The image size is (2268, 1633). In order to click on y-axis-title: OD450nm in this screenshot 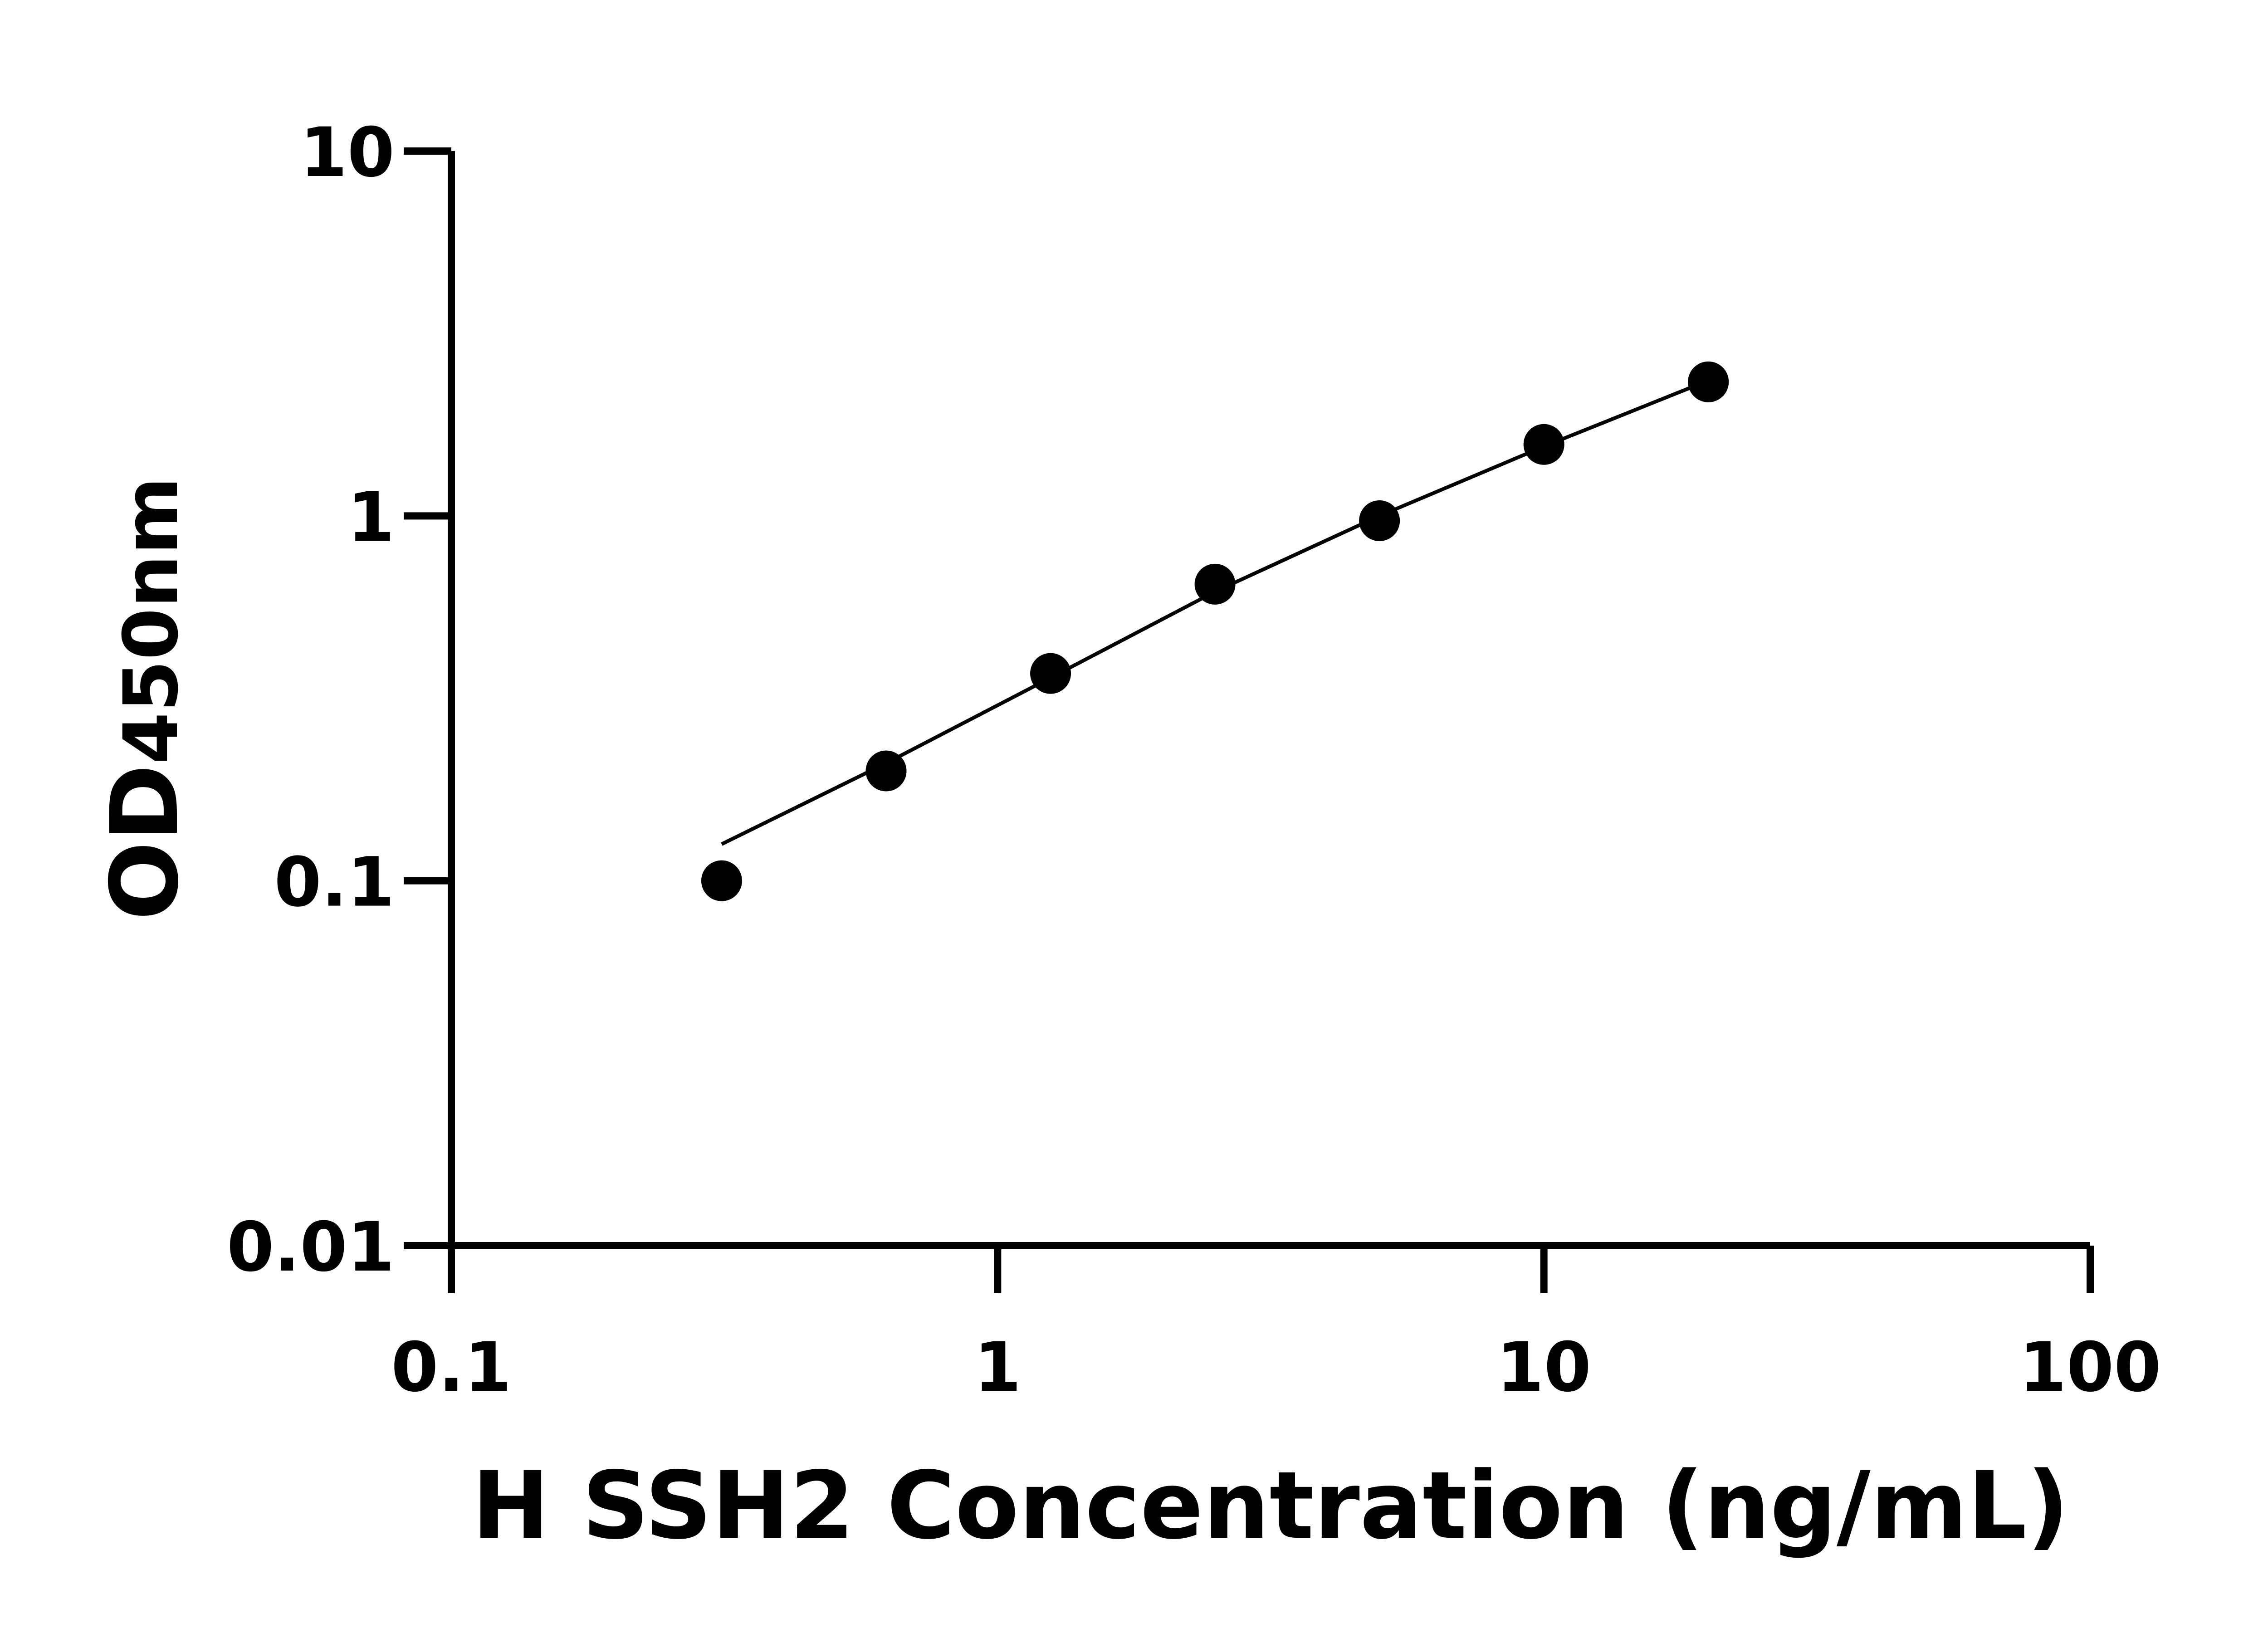, I will do `click(145, 698)`.